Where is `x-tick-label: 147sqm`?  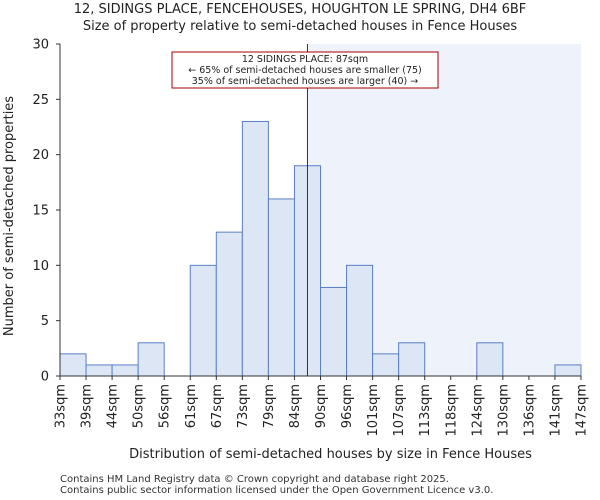 x-tick-label: 147sqm is located at coordinates (582, 410).